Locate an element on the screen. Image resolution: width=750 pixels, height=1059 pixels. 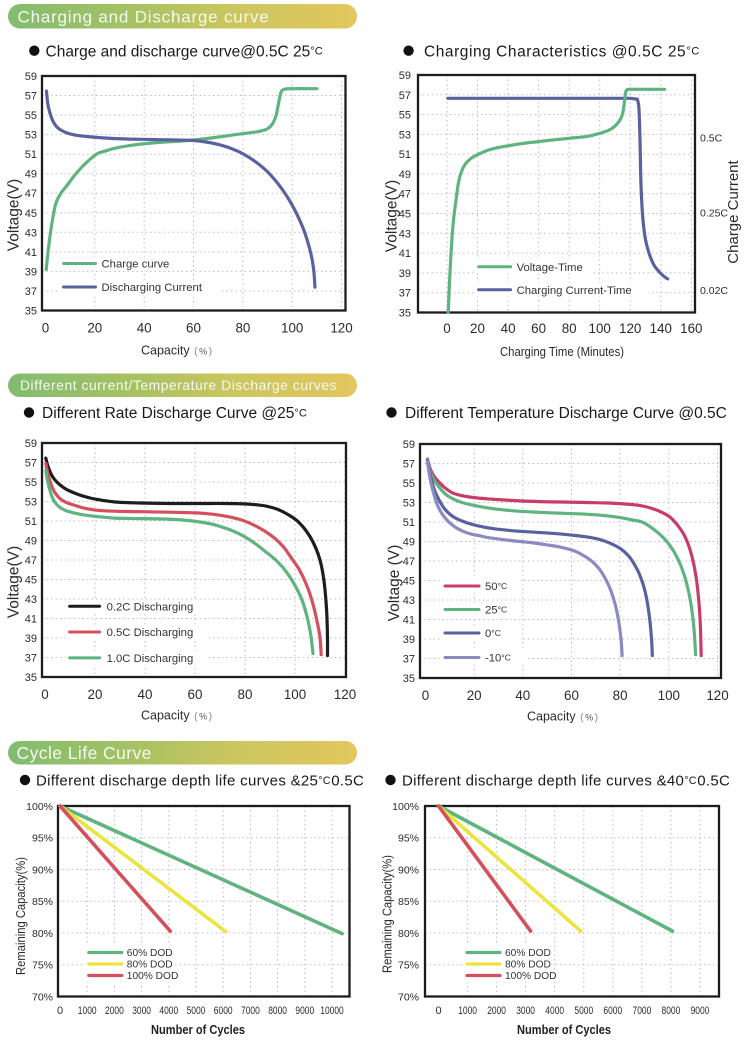
svg-text: 160 is located at coordinates (691, 328).